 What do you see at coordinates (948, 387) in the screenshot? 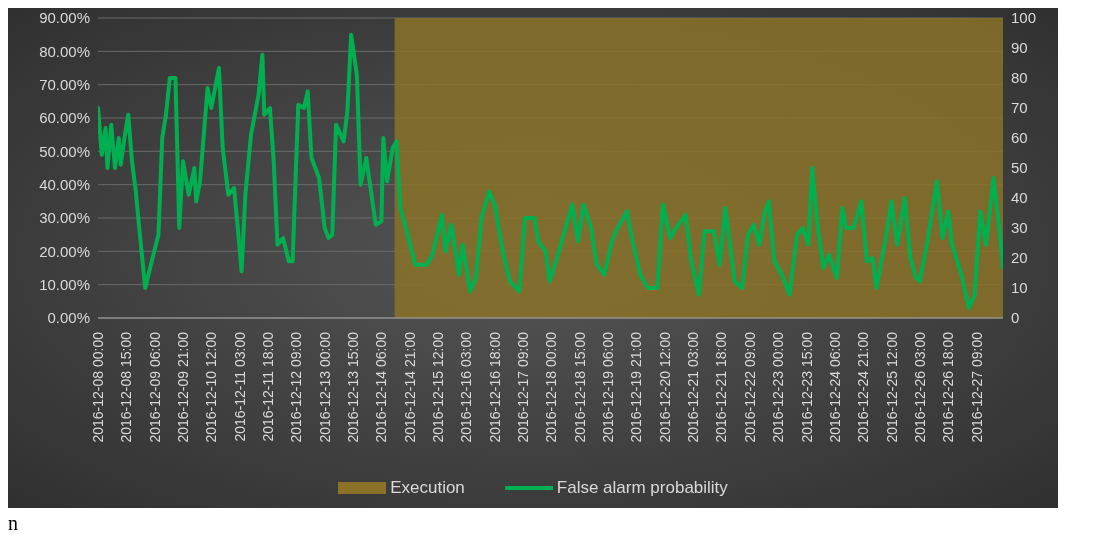
I see `x-tick-label: 2016-12-26 18:00` at bounding box center [948, 387].